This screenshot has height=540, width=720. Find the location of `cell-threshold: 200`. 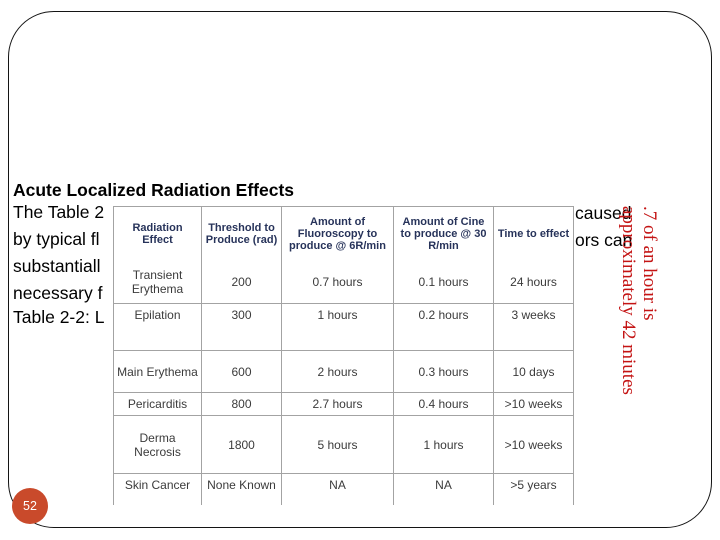

cell-threshold: 200 is located at coordinates (241, 282).